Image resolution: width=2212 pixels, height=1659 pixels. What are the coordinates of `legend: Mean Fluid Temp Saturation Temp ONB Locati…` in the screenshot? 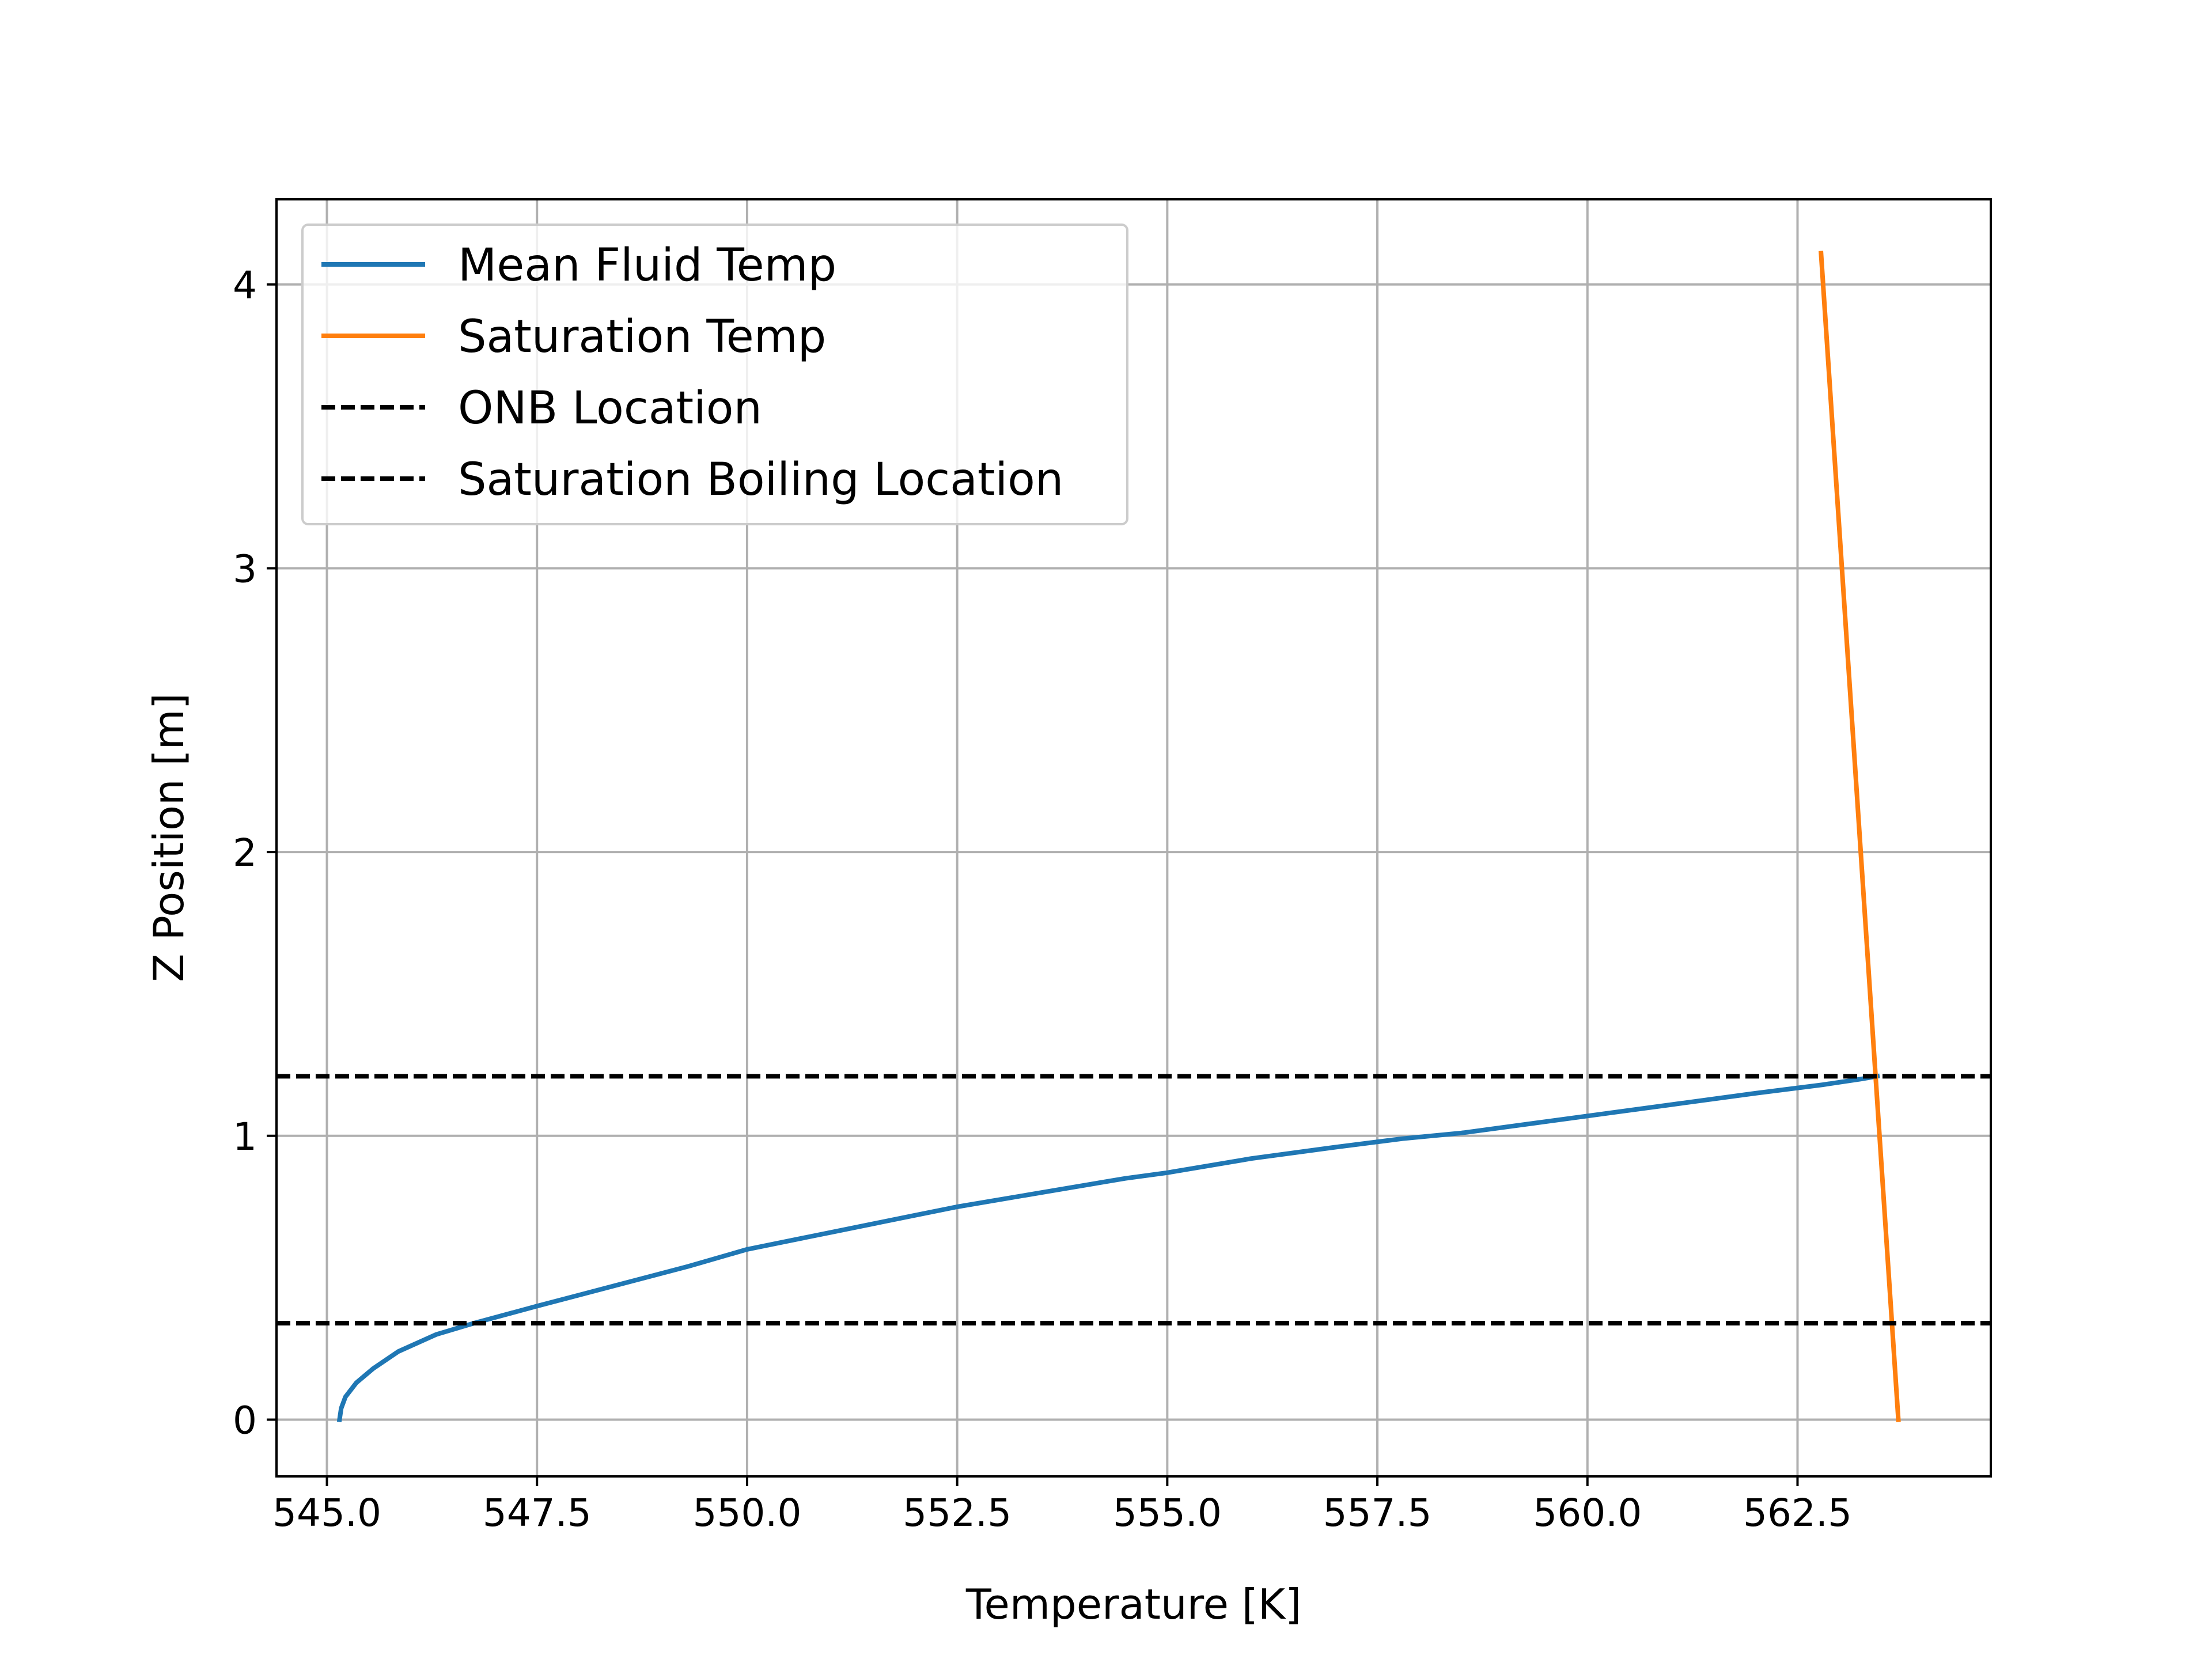 It's located at (714, 374).